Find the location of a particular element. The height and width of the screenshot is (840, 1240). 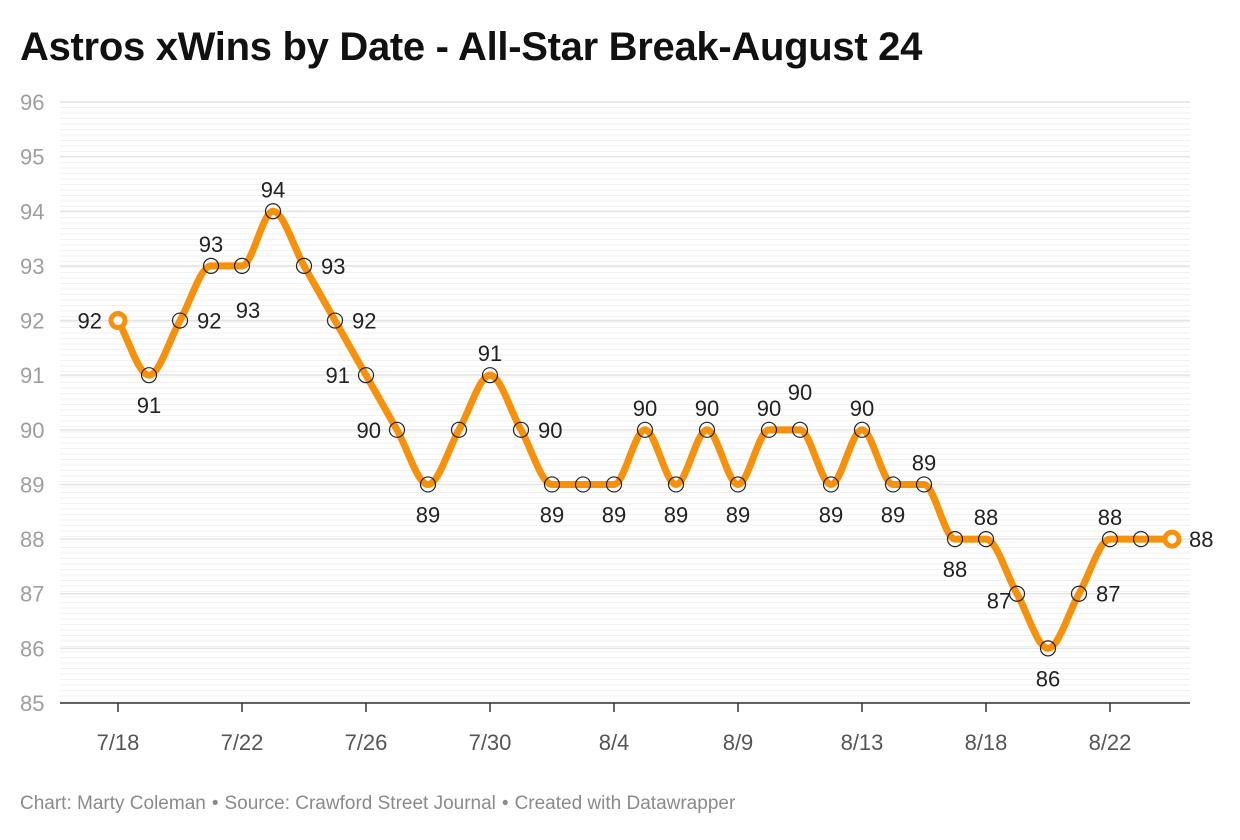

x-tick-label-7-18: 7/18 is located at coordinates (118, 742).